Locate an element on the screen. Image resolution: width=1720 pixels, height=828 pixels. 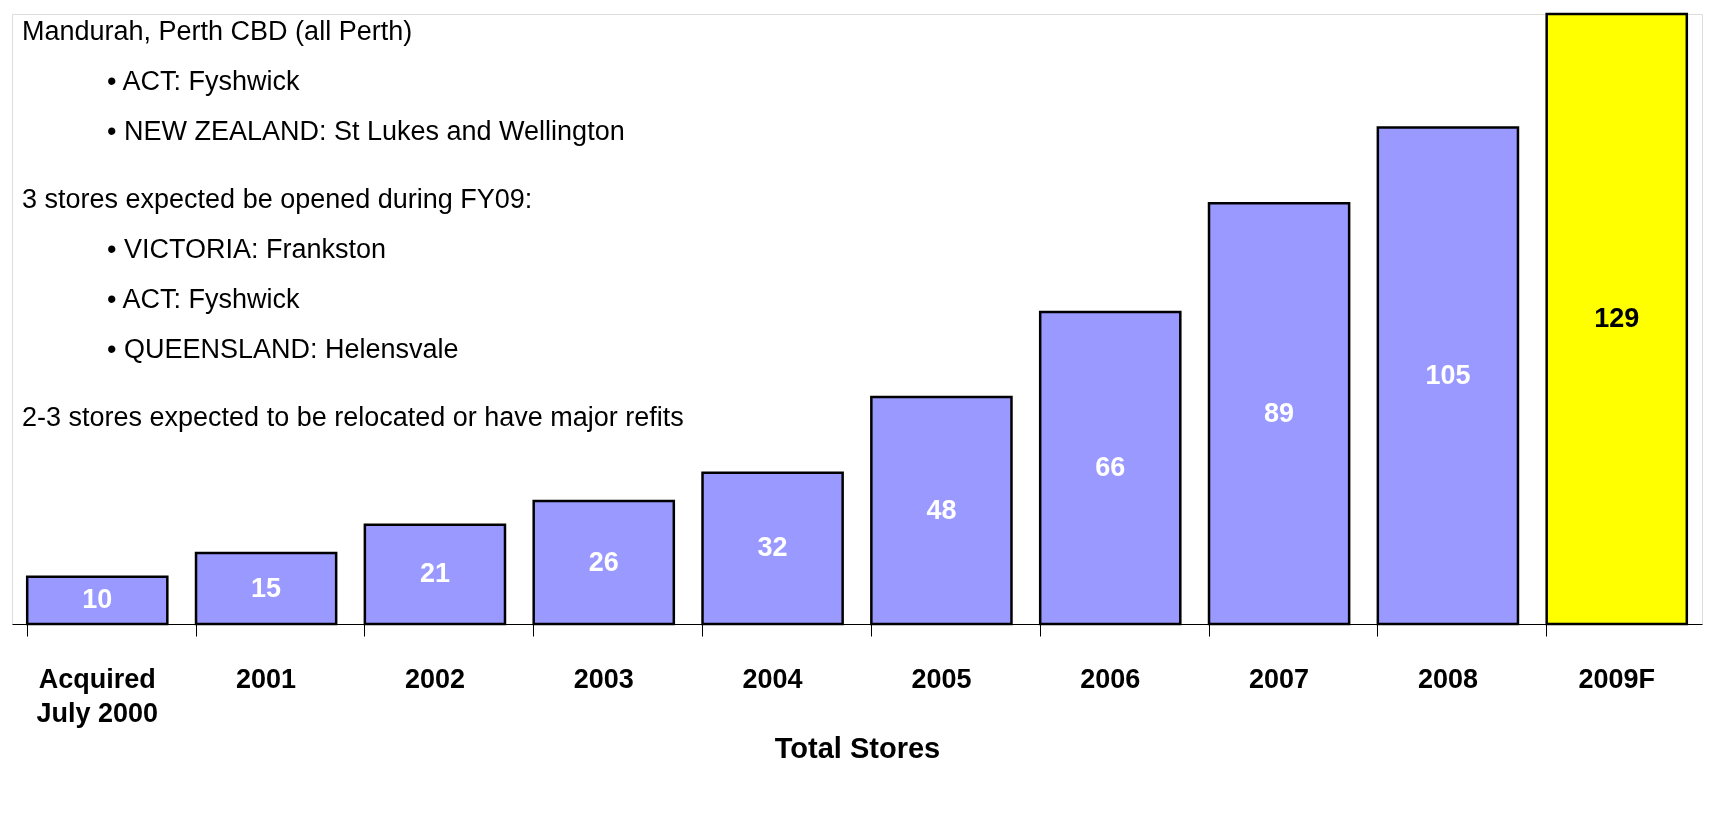
data-label: 129 is located at coordinates (1617, 318).